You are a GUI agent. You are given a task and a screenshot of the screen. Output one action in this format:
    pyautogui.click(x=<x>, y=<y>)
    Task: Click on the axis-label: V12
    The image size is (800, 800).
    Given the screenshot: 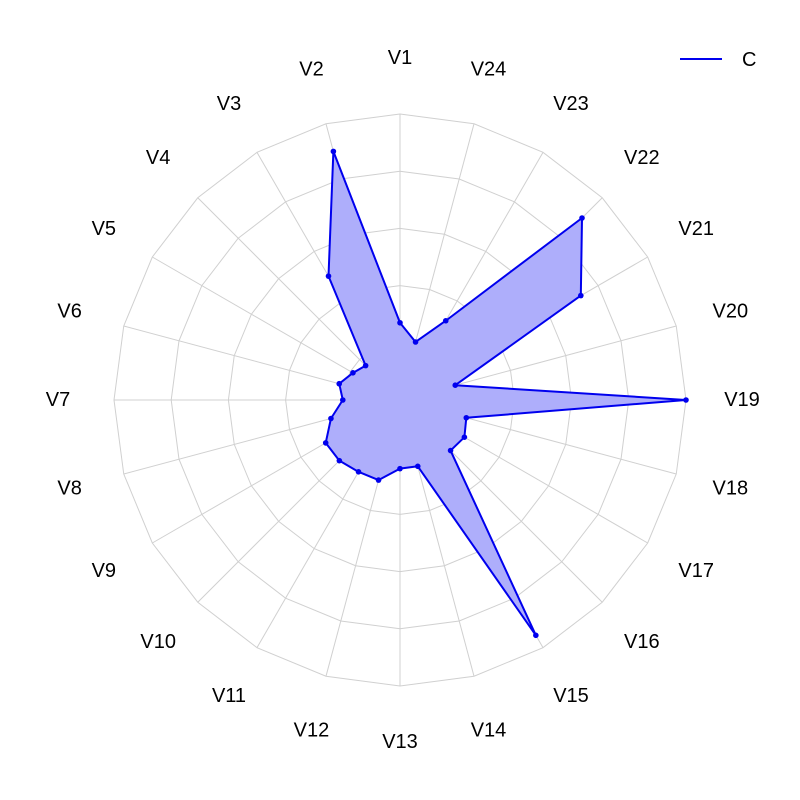 What is the action you would take?
    pyautogui.click(x=312, y=730)
    